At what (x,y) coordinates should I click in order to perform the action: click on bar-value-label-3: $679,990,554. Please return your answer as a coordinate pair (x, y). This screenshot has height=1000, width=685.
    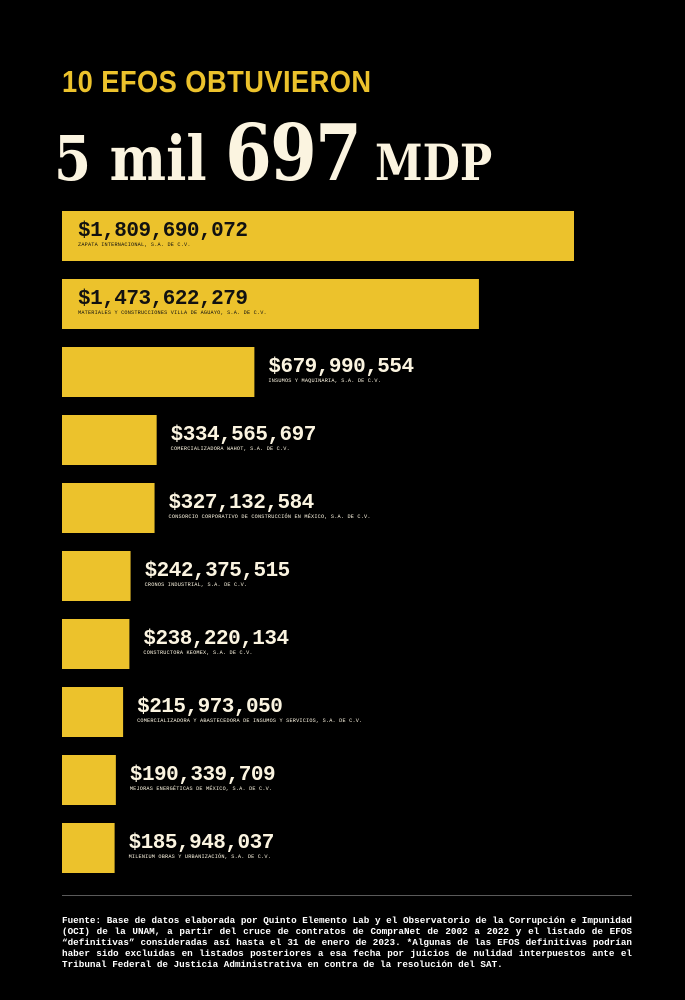
    Looking at the image, I should click on (340, 367).